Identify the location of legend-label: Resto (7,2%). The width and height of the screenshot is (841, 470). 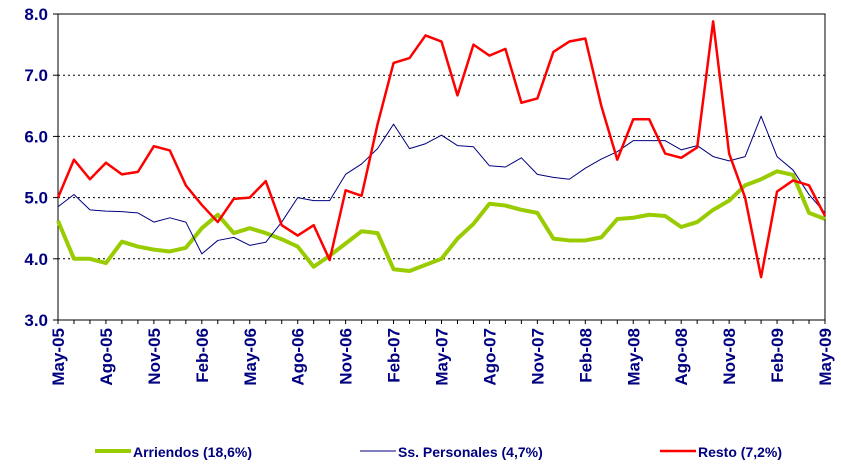
(740, 452).